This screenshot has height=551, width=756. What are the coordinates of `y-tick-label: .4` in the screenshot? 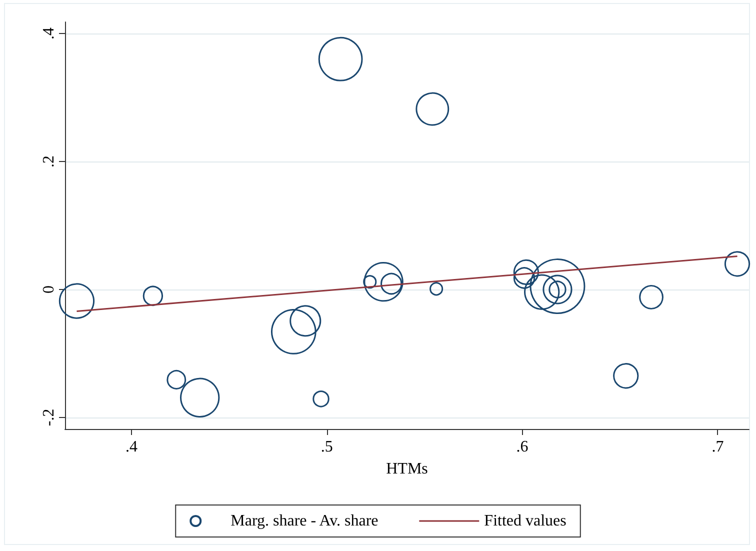 It's located at (49, 34).